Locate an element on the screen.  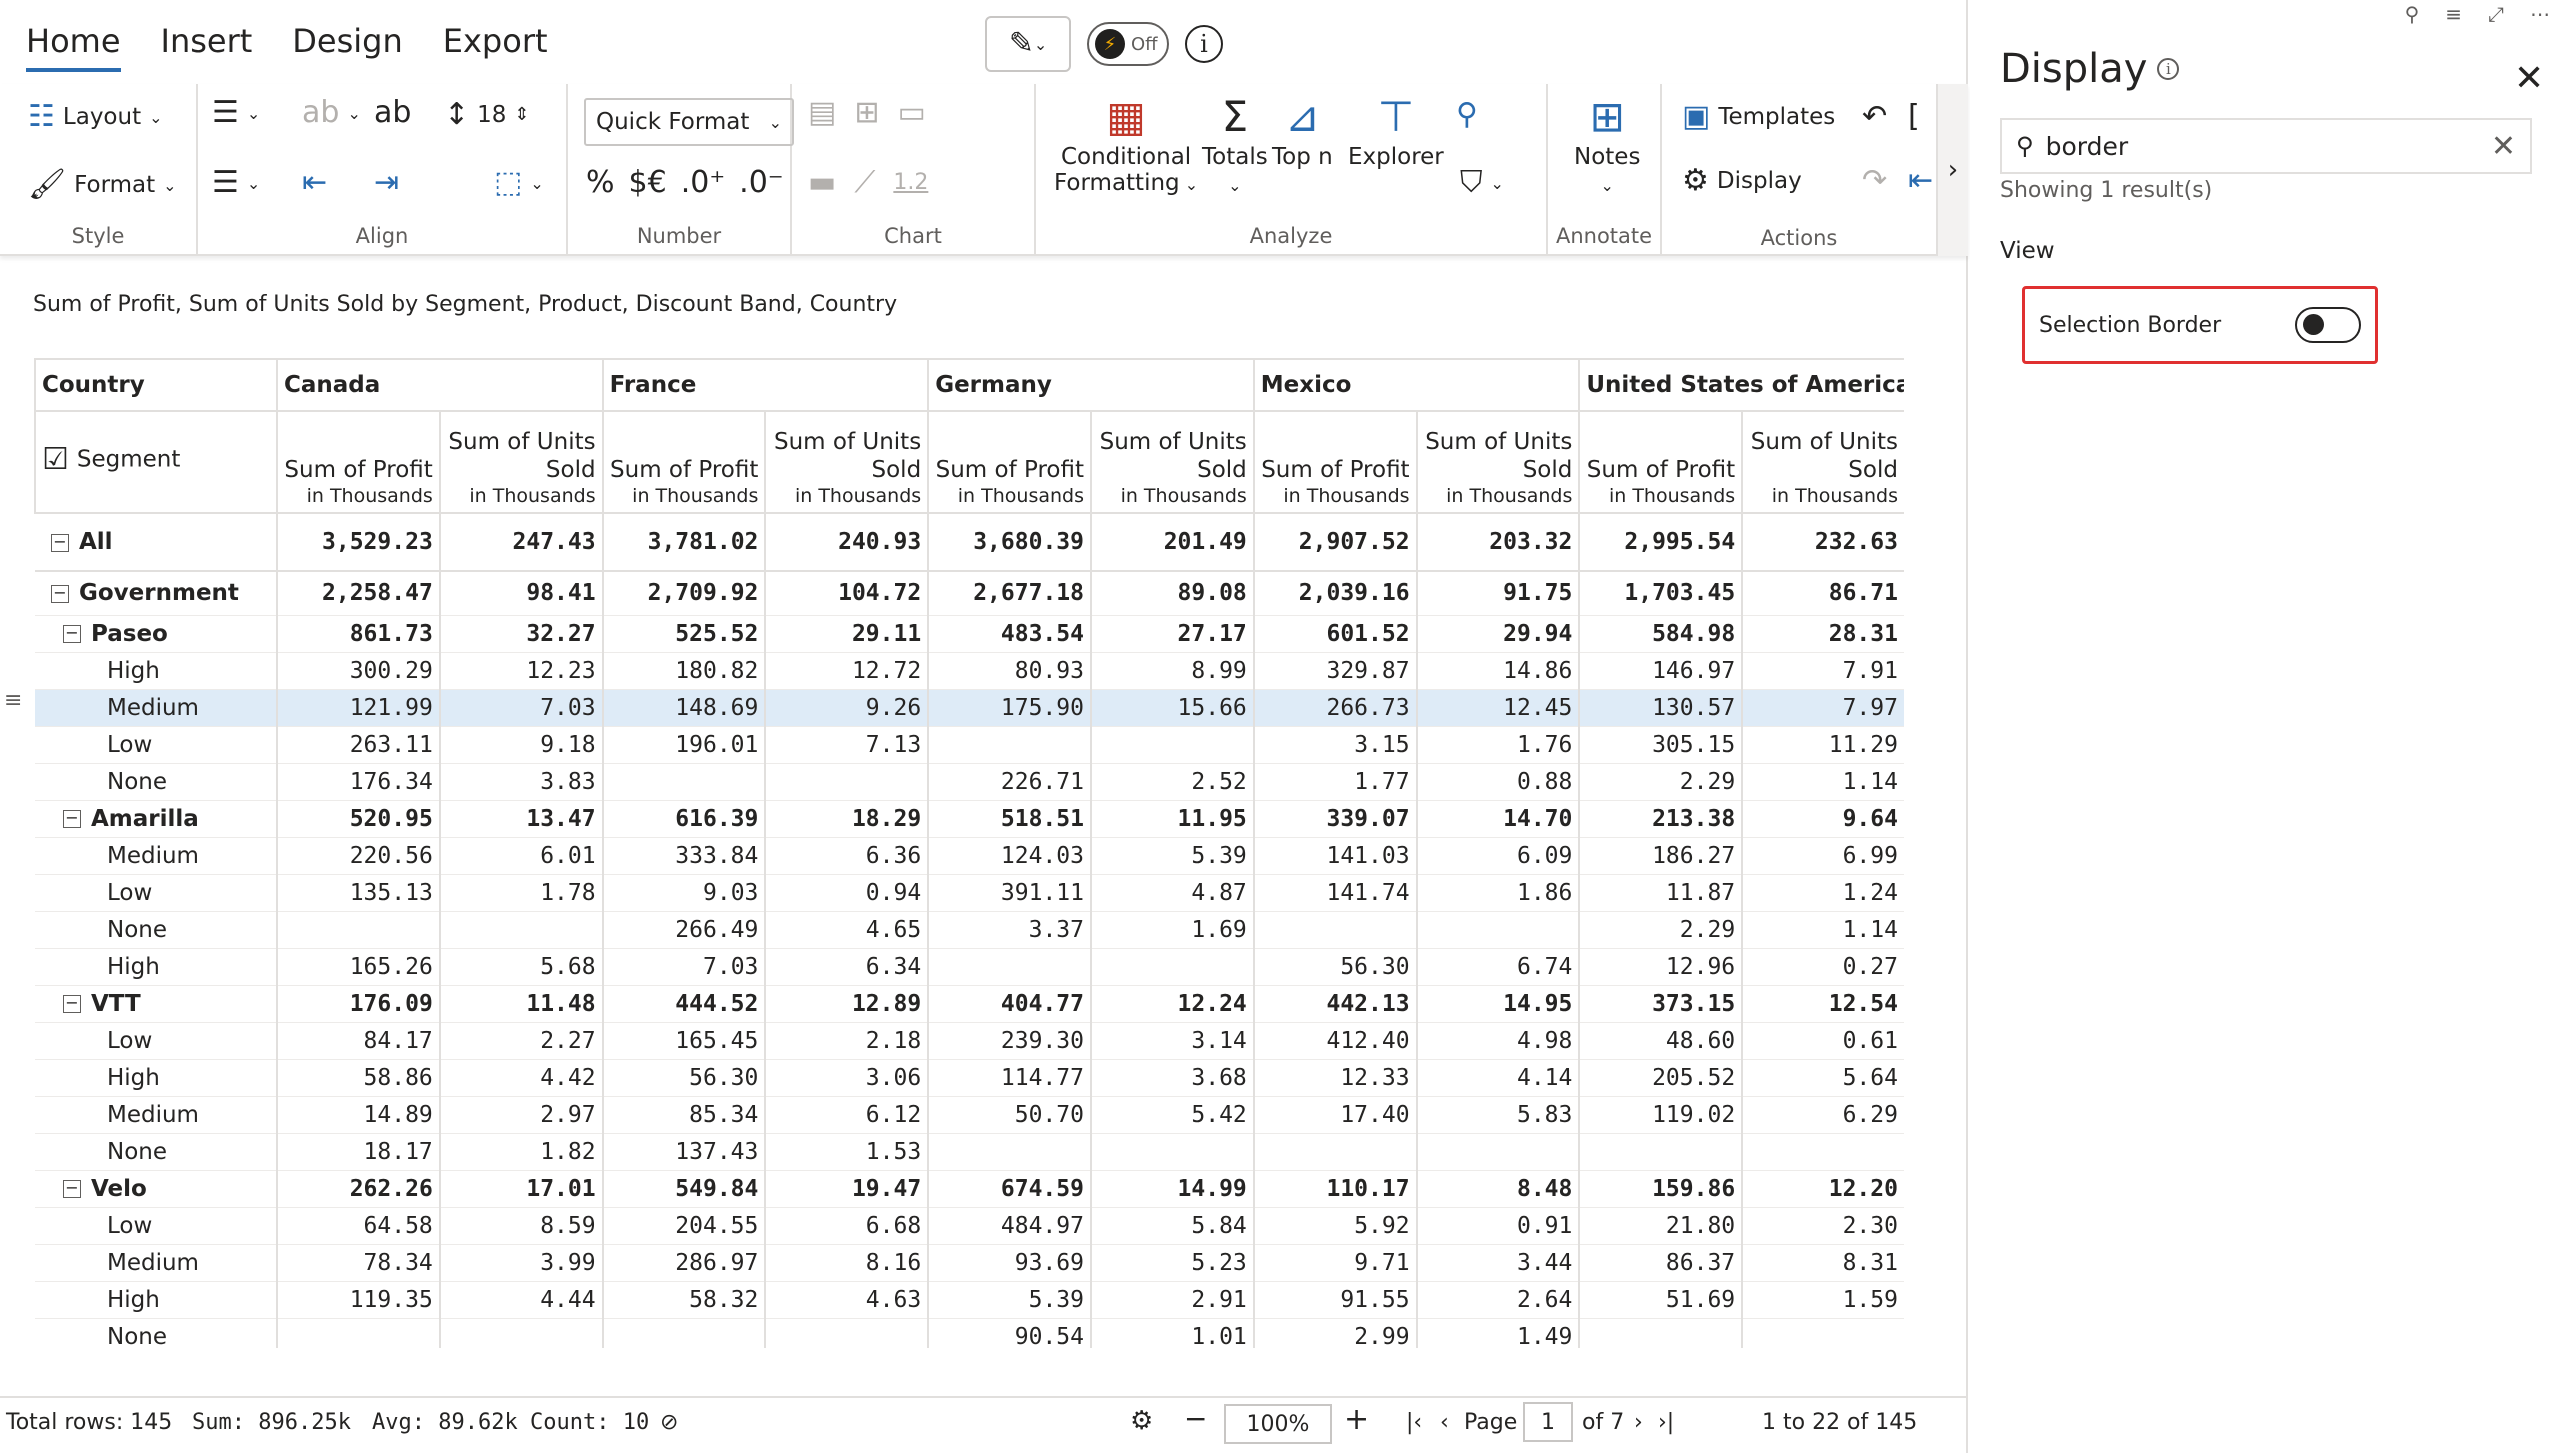
more-options-icon: ⋯ is located at coordinates (2540, 14).